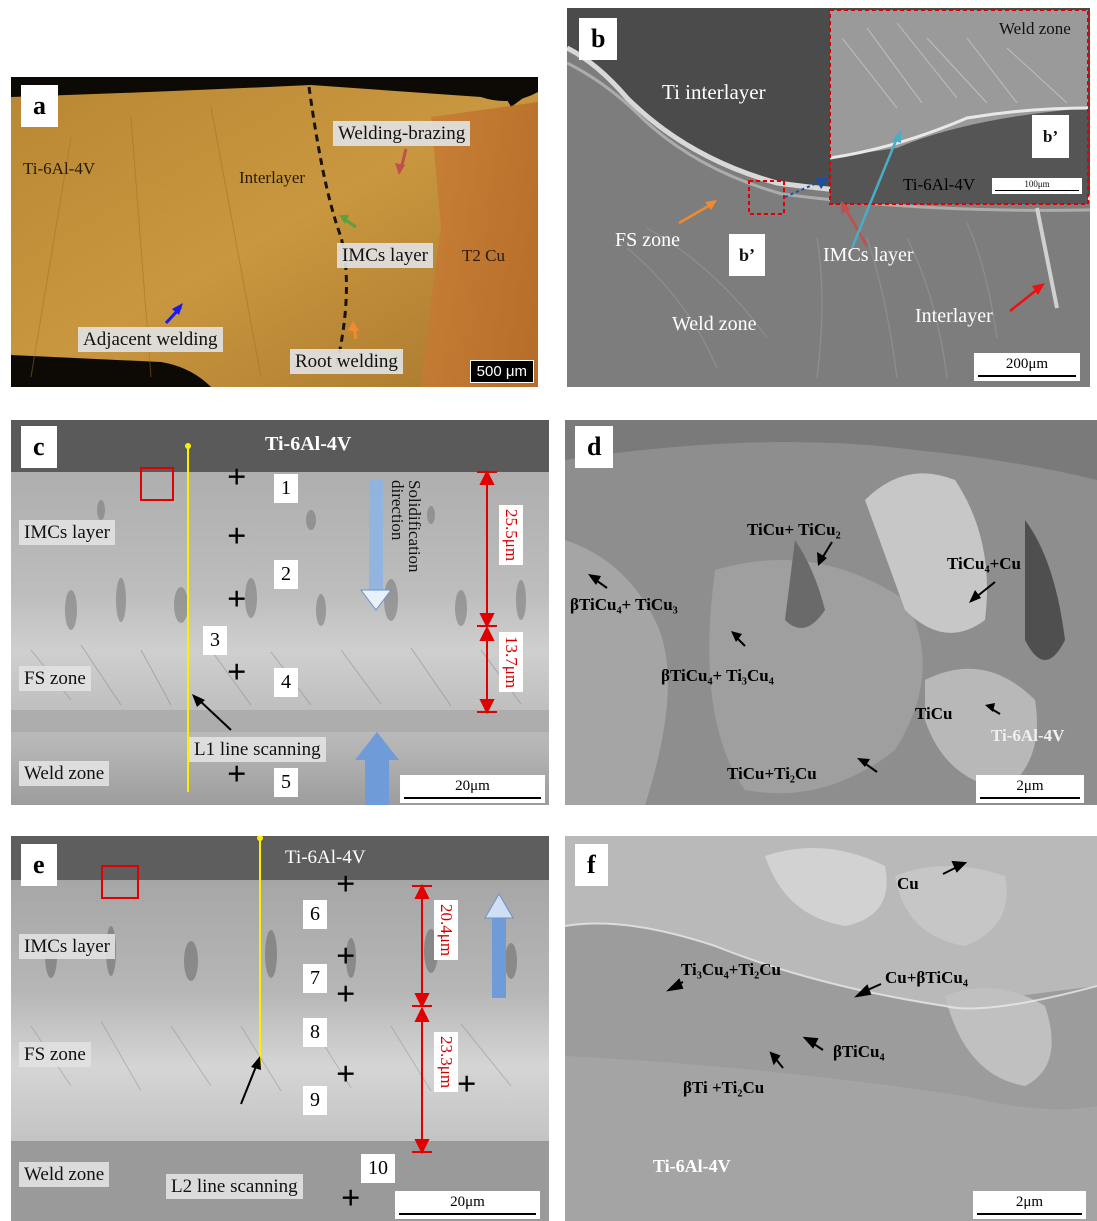 This screenshot has height=1221, width=1097. Describe the element at coordinates (984, 563) in the screenshot. I see `phase-label: TiCu₄+Cu` at that location.